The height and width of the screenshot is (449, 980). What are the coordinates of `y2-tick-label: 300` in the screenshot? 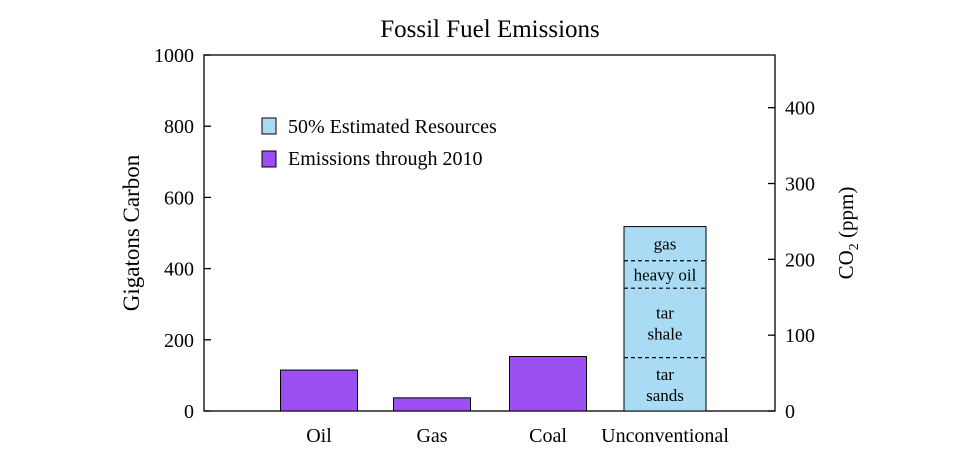 It's located at (800, 185).